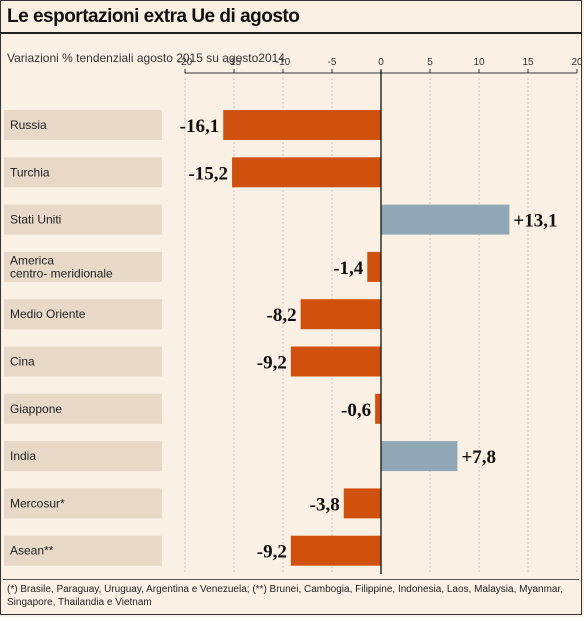 The height and width of the screenshot is (617, 584). What do you see at coordinates (22, 362) in the screenshot?
I see `category-label: Cina` at bounding box center [22, 362].